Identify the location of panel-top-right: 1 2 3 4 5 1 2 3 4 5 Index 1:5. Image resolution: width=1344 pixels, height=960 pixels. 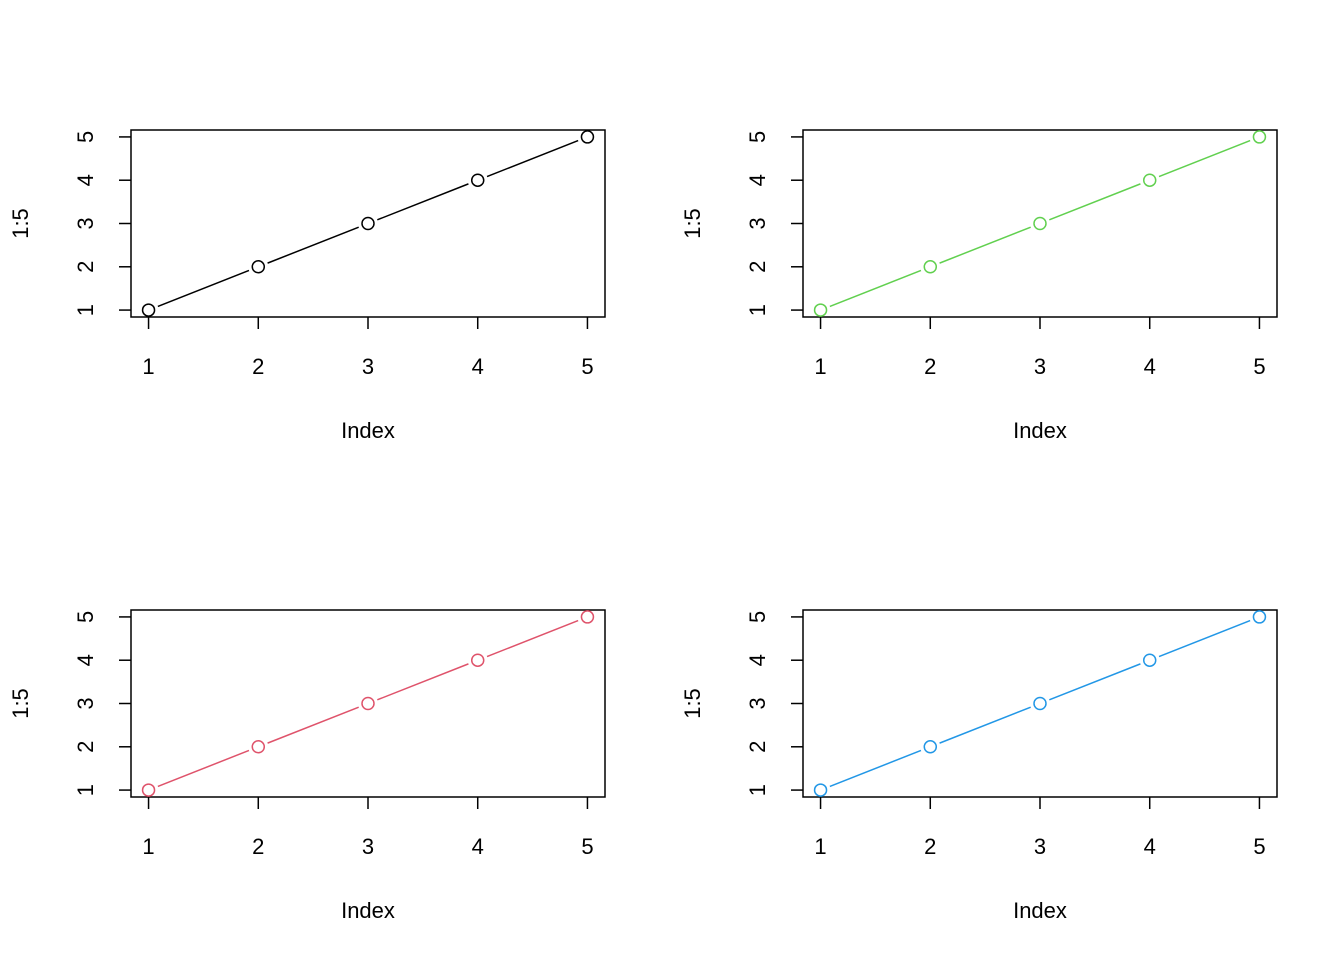
(979, 286).